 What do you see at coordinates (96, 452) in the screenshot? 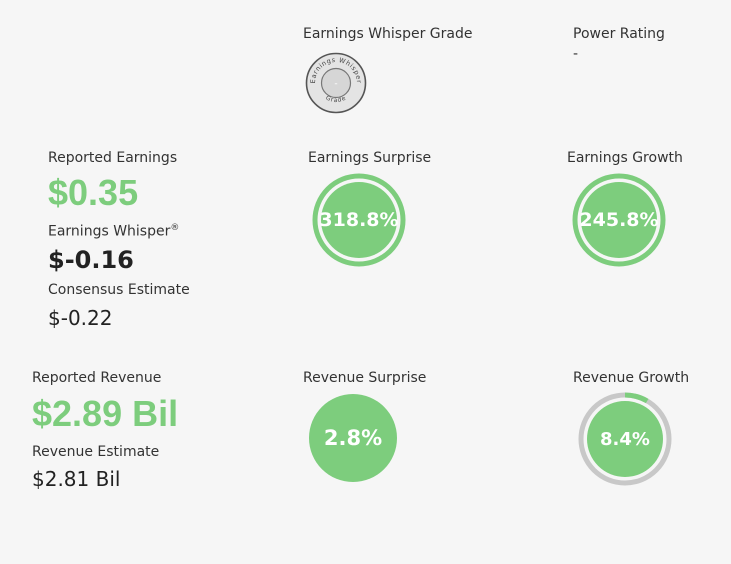
I see `revenue-estimate-label: Revenue Estimate` at bounding box center [96, 452].